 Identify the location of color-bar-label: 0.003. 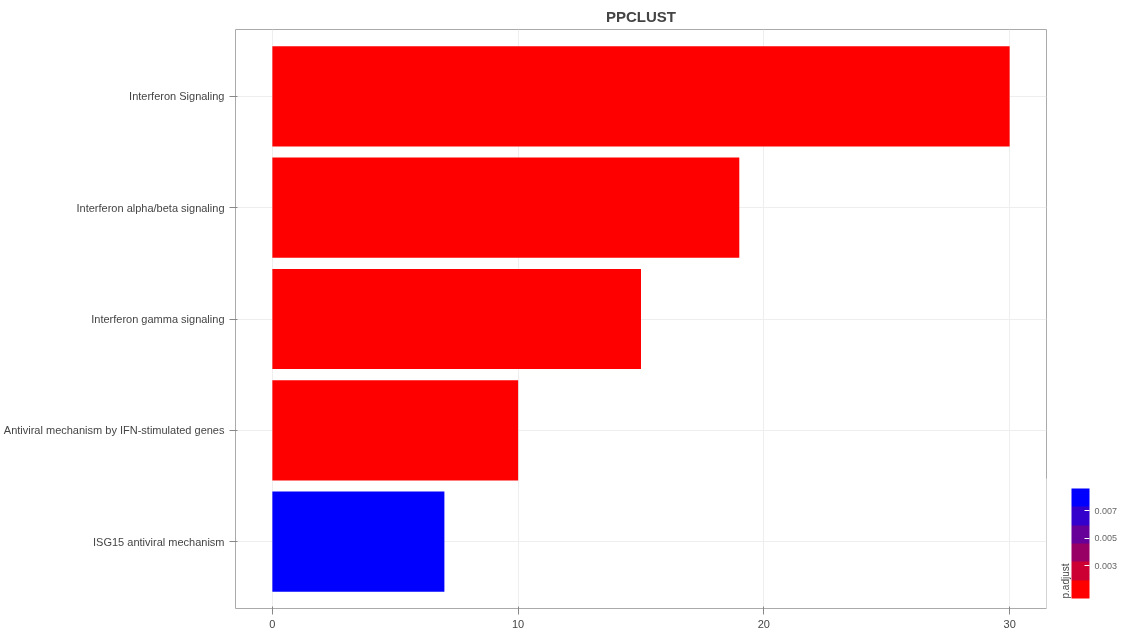
(1106, 565).